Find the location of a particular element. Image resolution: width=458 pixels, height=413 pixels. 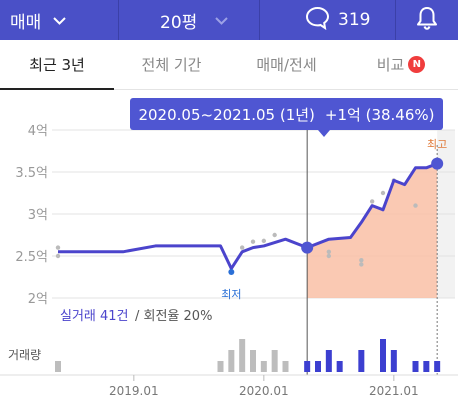

bell-icon is located at coordinates (427, 20).